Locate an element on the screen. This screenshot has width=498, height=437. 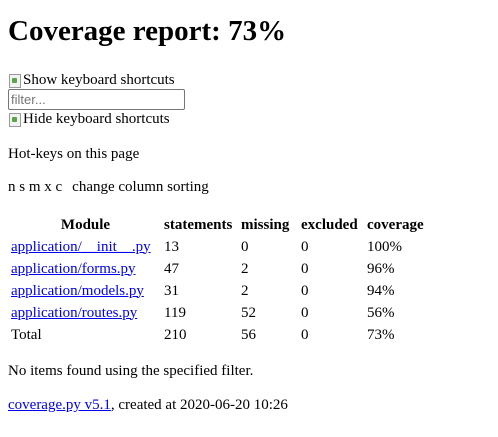
statements-cell: 13 is located at coordinates (171, 246).